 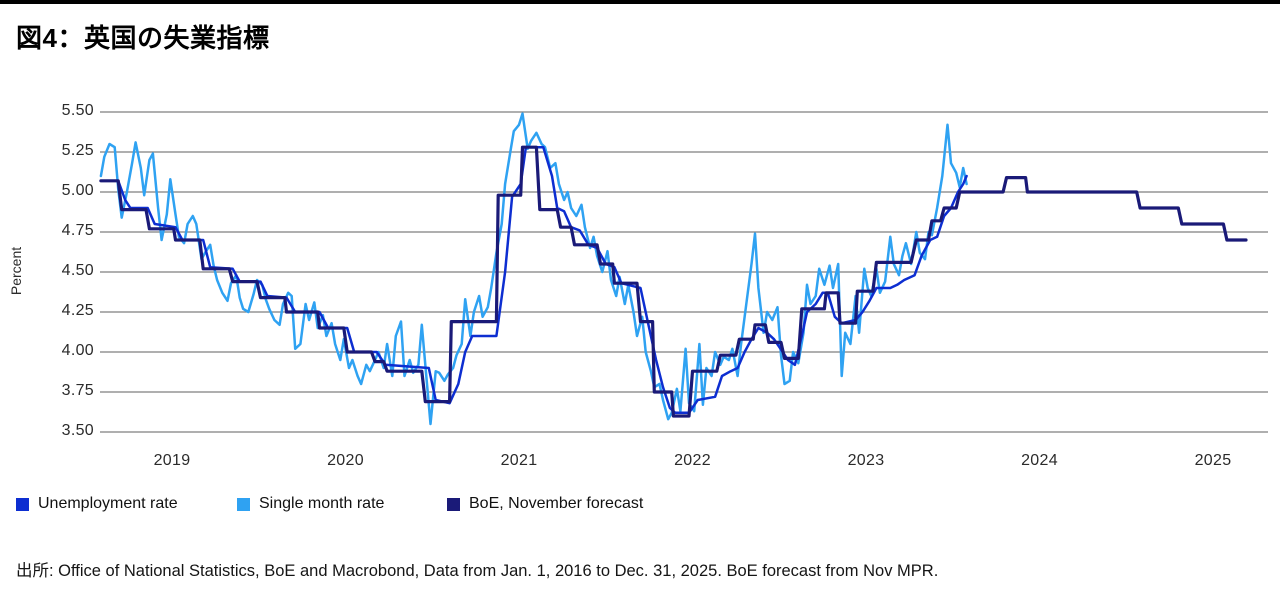 What do you see at coordinates (1213, 460) in the screenshot?
I see `x-tick-label: 2025` at bounding box center [1213, 460].